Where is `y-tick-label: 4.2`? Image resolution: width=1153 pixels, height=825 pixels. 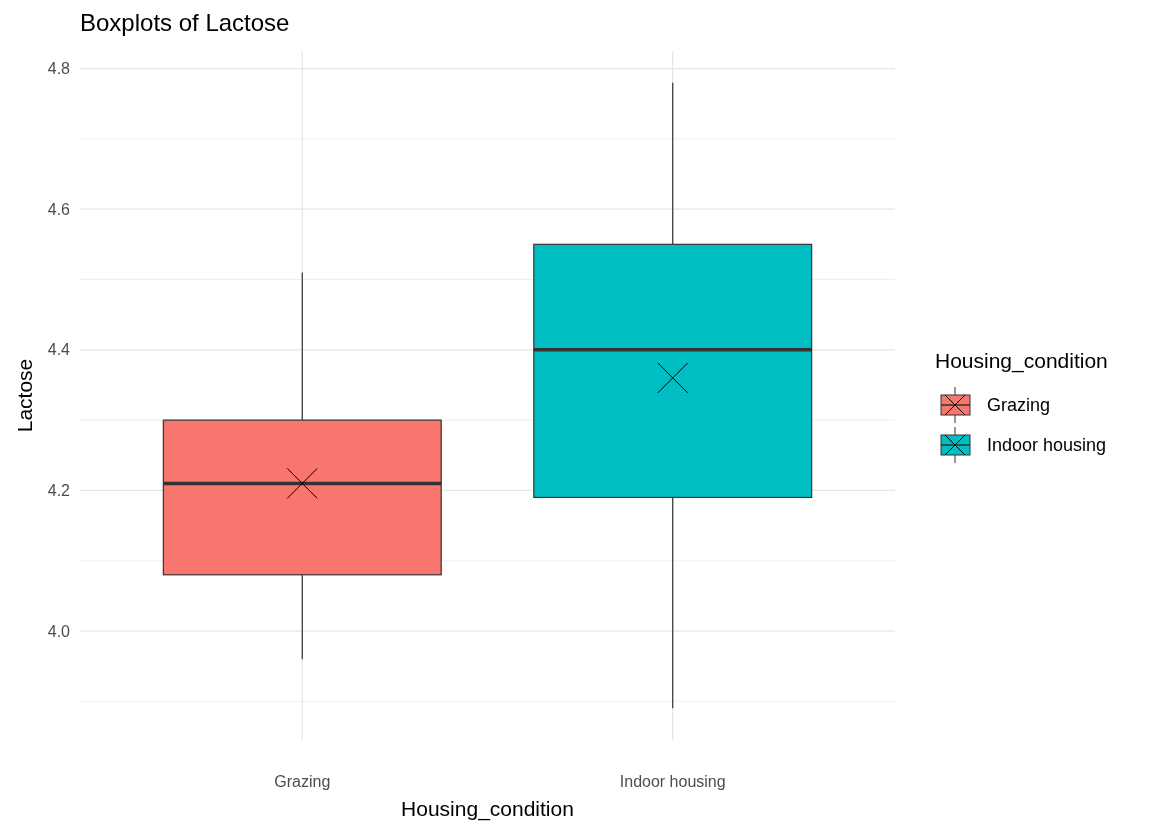 y-tick-label: 4.2 is located at coordinates (59, 491).